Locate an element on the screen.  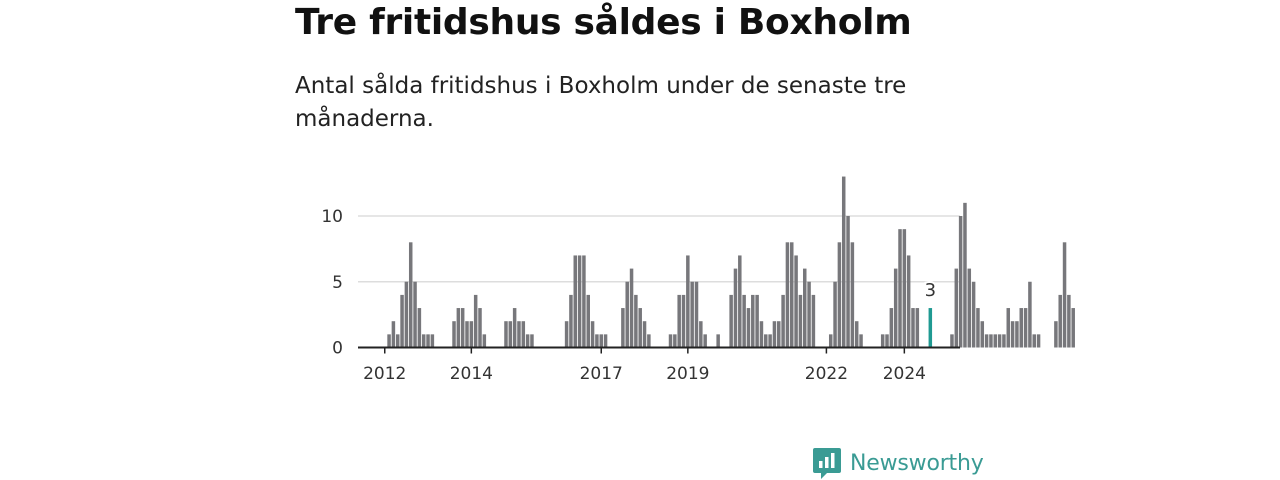
chart-title: Tre fritidshus såldes i Boxholm is located at coordinates (603, 22).